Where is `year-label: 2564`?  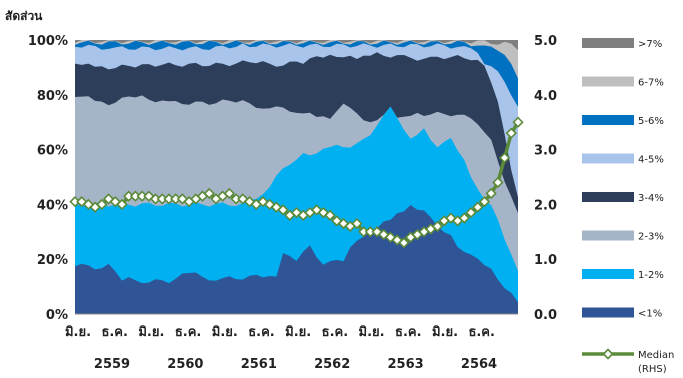 year-label: 2564 is located at coordinates (479, 364).